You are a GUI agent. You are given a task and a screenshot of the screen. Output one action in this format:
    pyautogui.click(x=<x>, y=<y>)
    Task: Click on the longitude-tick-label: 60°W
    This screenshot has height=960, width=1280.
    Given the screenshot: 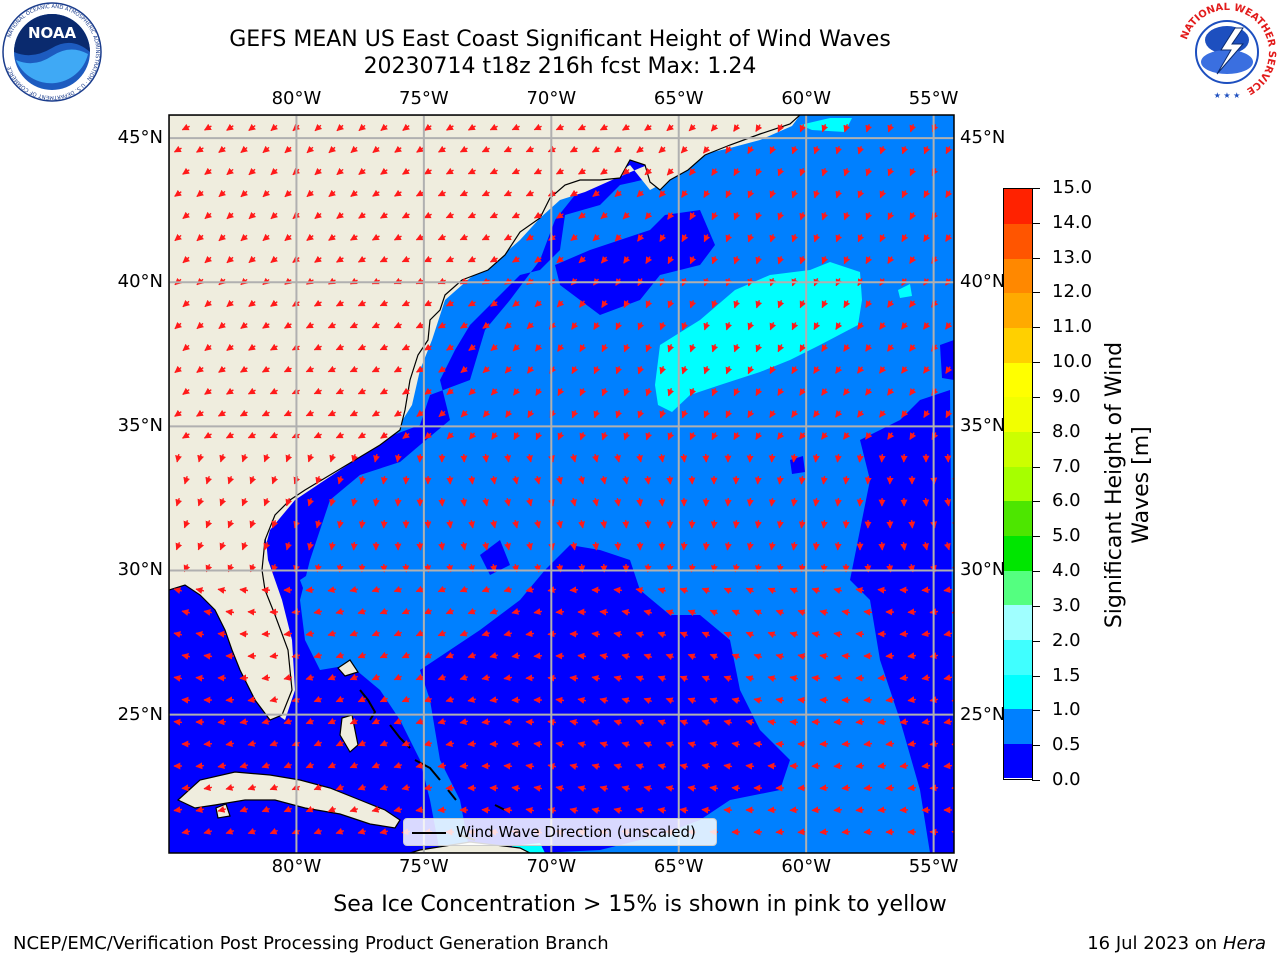 What is the action you would take?
    pyautogui.click(x=806, y=98)
    